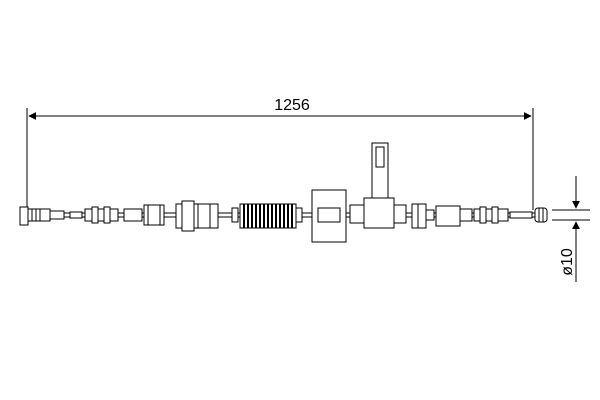 Image resolution: width=600 pixels, height=400 pixels. What do you see at coordinates (42, 216) in the screenshot?
I see `left-end-fitting` at bounding box center [42, 216].